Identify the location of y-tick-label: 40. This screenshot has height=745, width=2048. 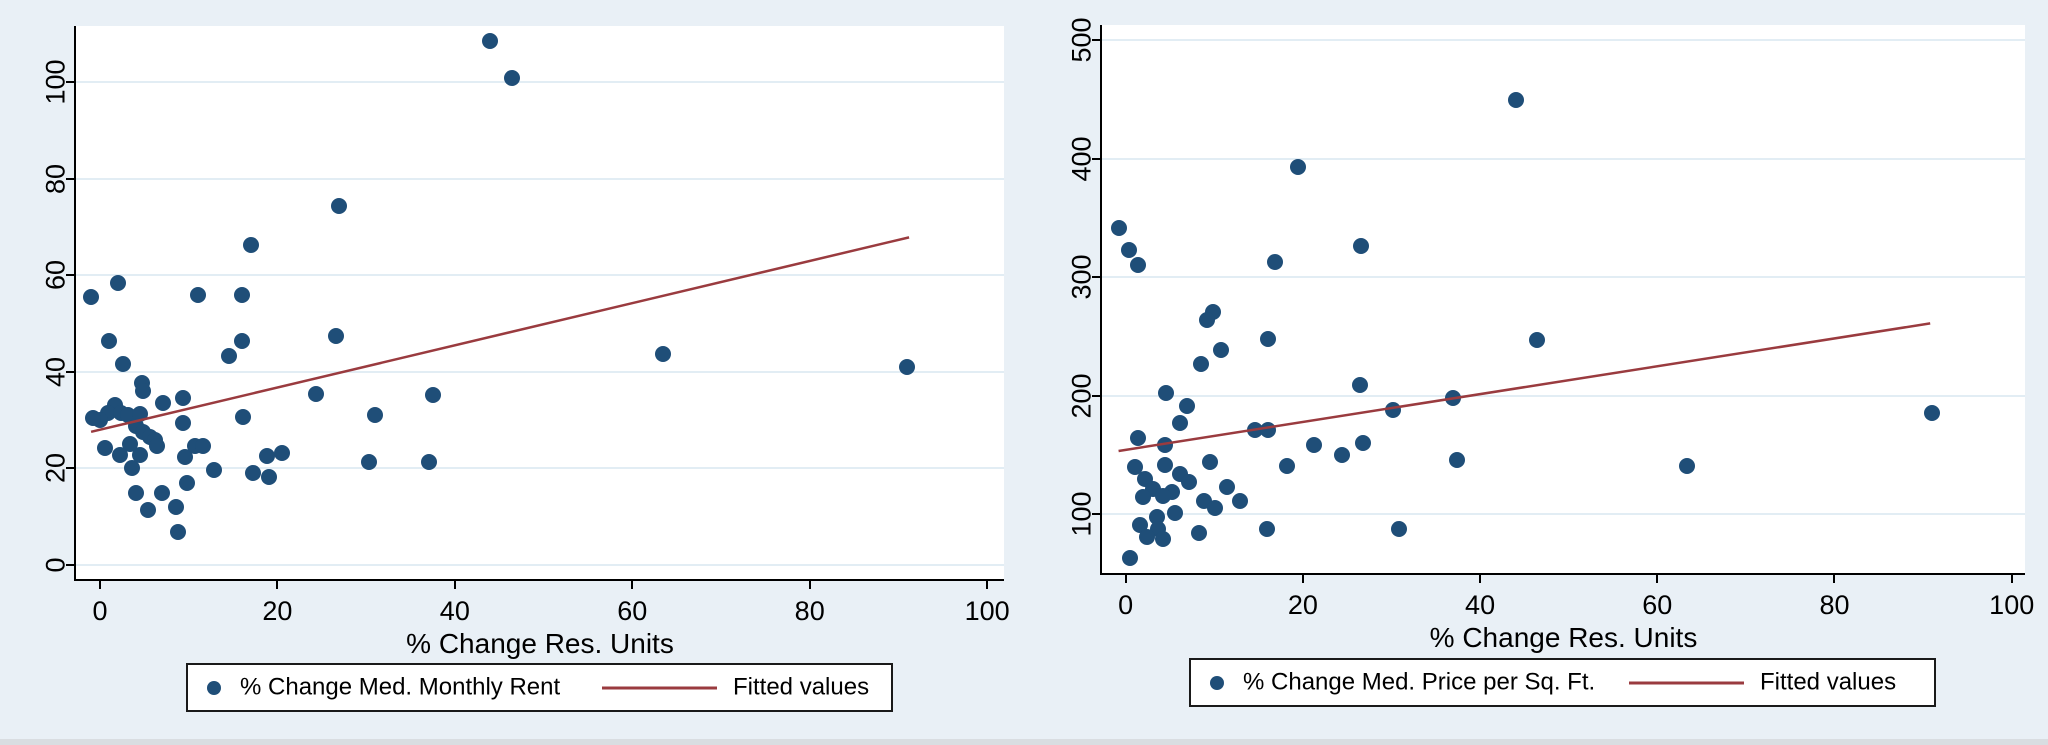
(55, 372).